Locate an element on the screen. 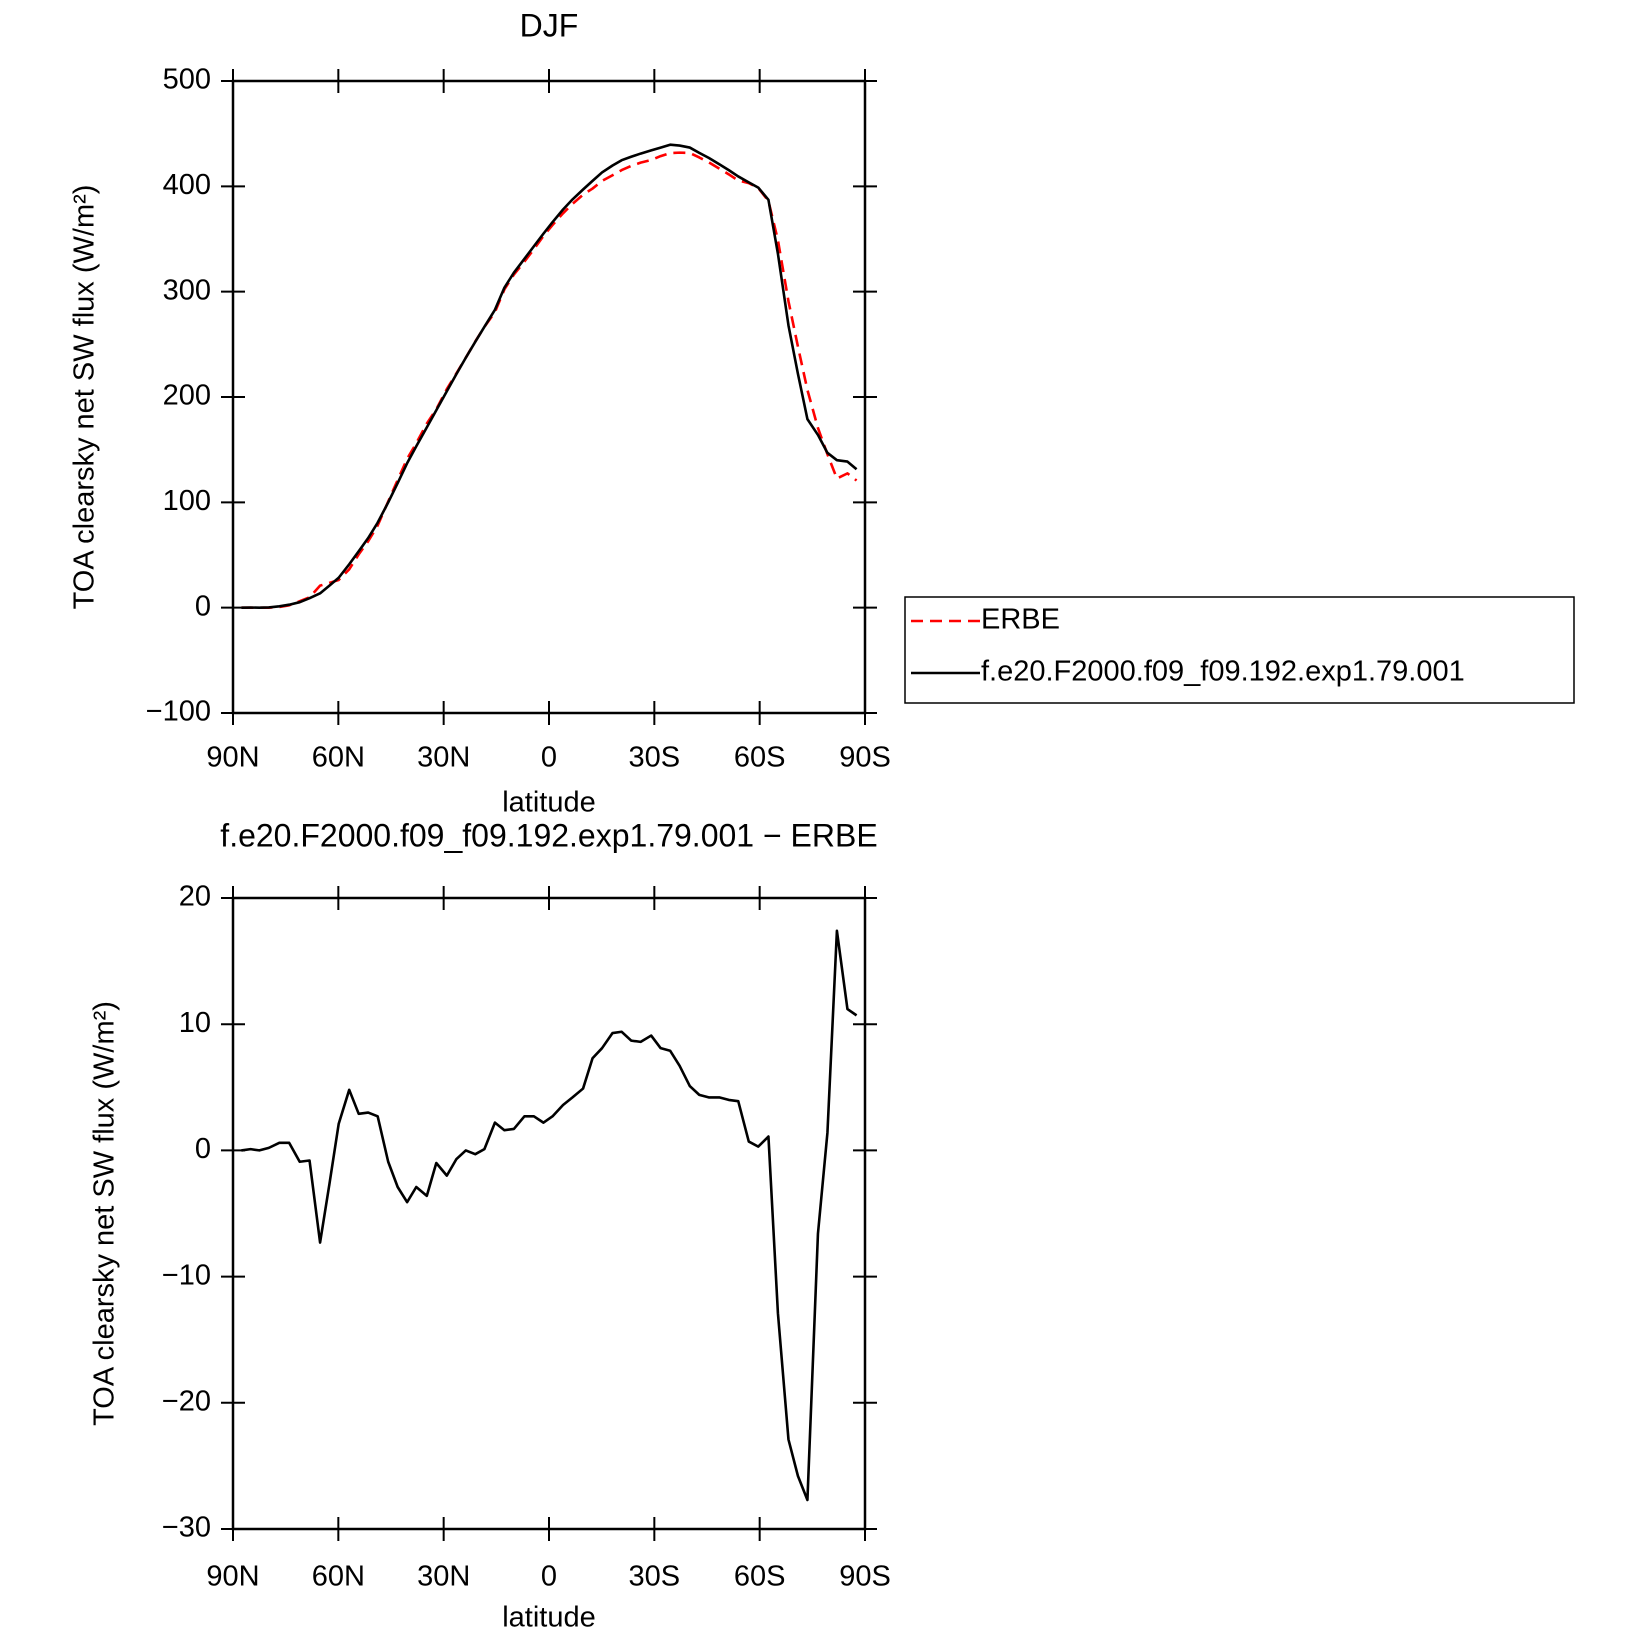  y-tick-label: 10 is located at coordinates (195, 1023).